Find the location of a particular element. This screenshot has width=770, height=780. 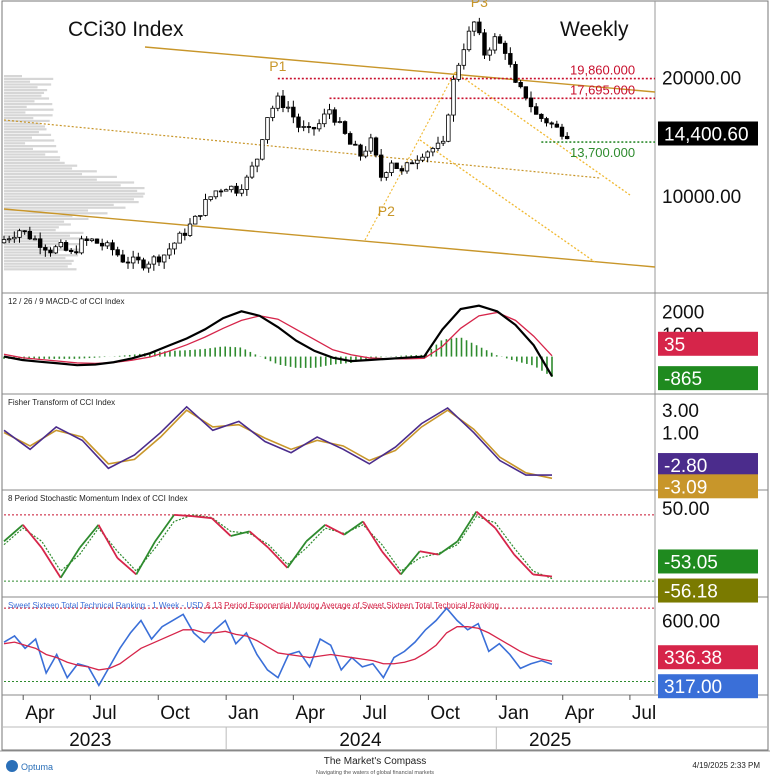

smi-signal-line is located at coordinates (278, 547).